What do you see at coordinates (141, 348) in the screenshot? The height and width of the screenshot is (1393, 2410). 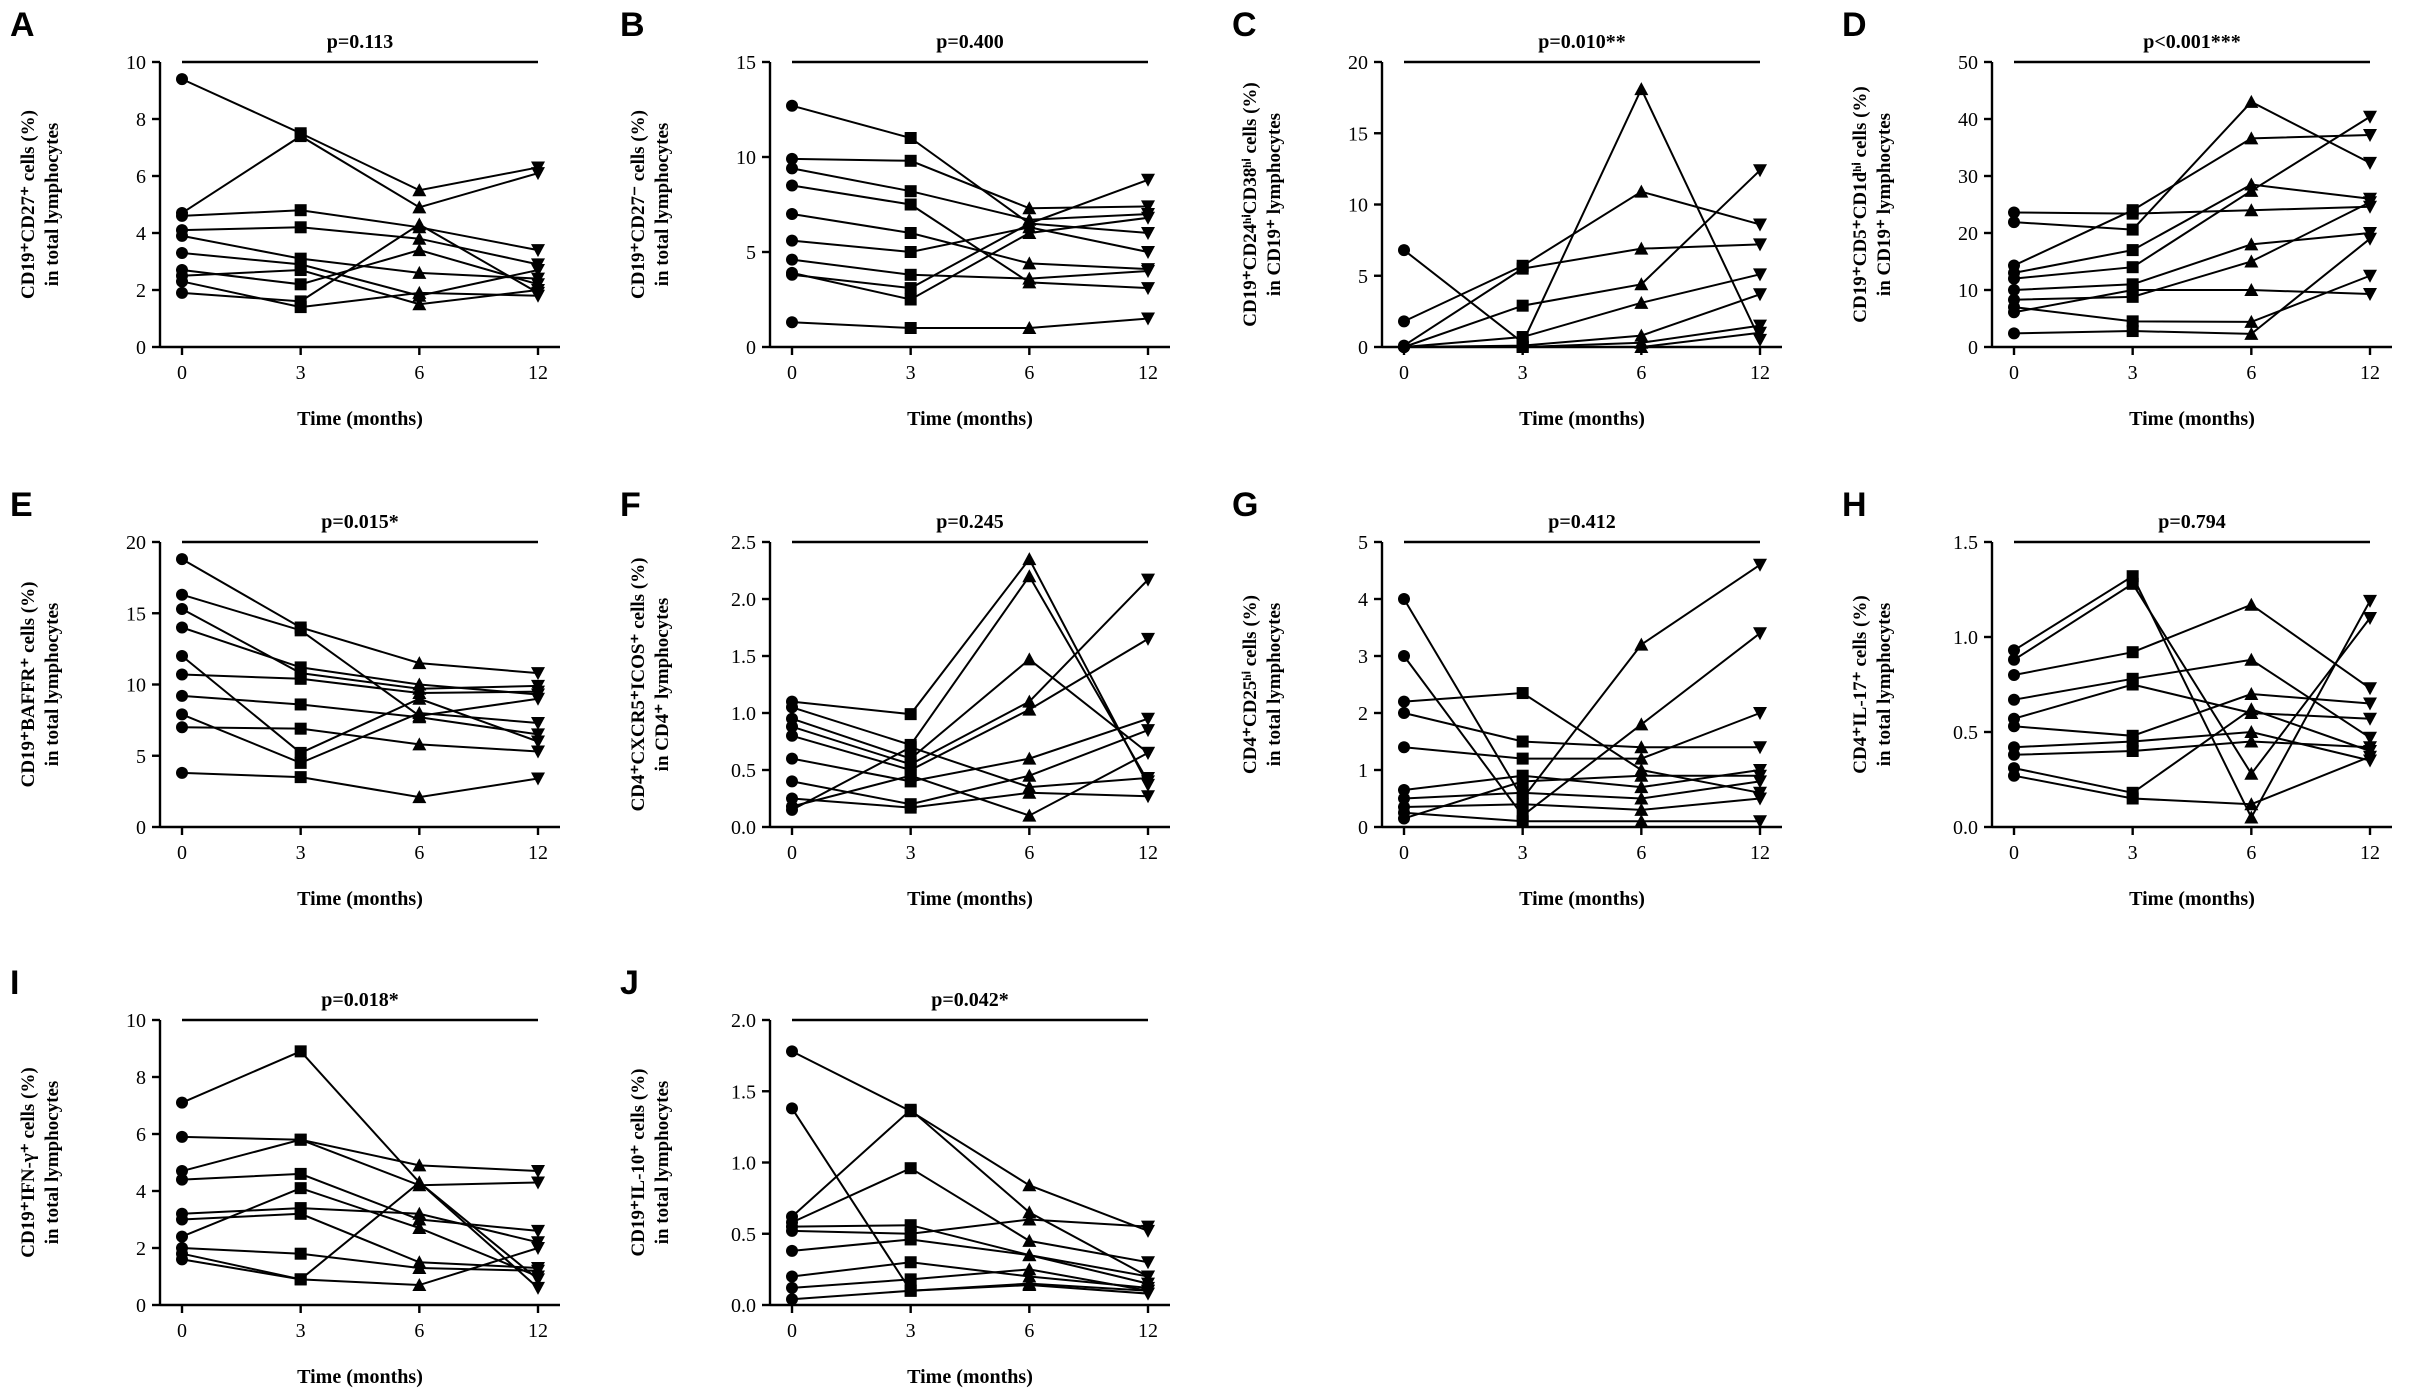 I see `y-tick-label: 0` at bounding box center [141, 348].